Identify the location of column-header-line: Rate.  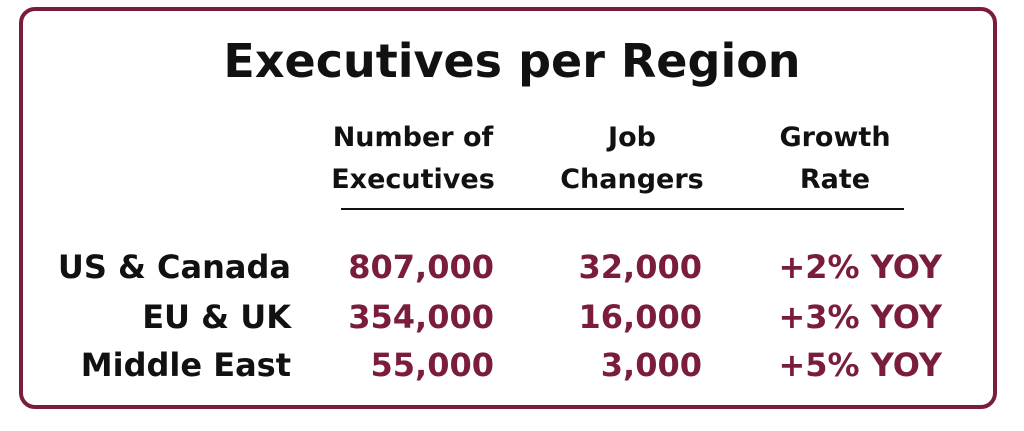
(835, 179).